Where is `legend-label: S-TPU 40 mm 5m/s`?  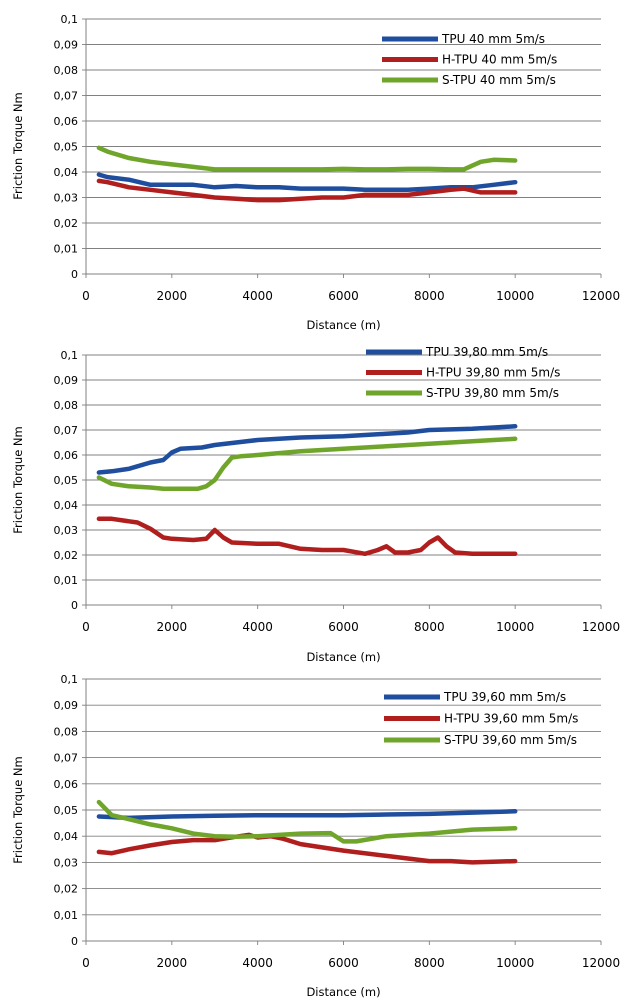
legend-label: S-TPU 40 mm 5m/s is located at coordinates (499, 80).